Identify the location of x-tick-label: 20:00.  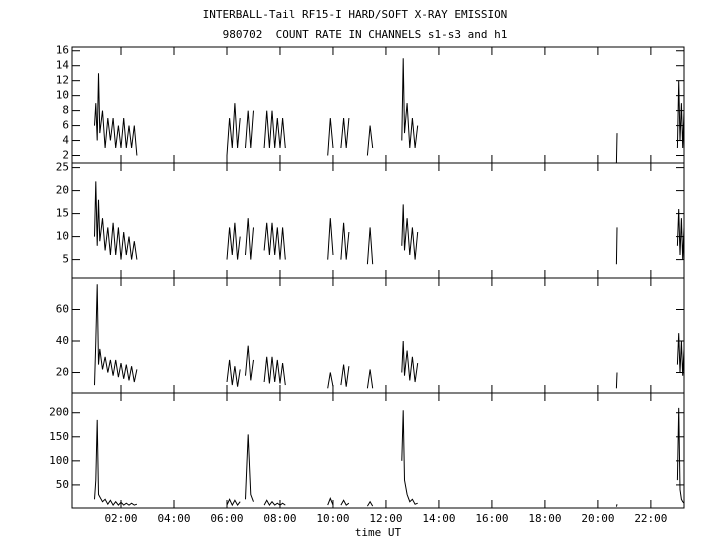
(597, 518).